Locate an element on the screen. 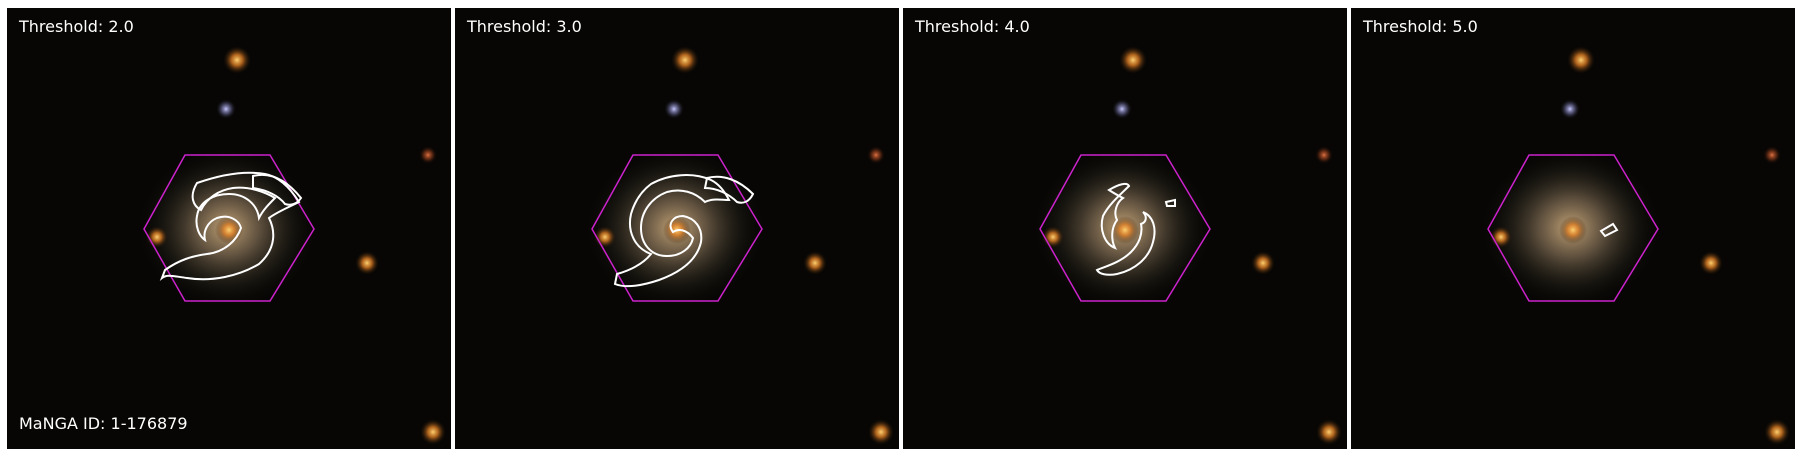 The image size is (1800, 457). panel-threshold-label: Threshold: 2.0 is located at coordinates (76, 26).